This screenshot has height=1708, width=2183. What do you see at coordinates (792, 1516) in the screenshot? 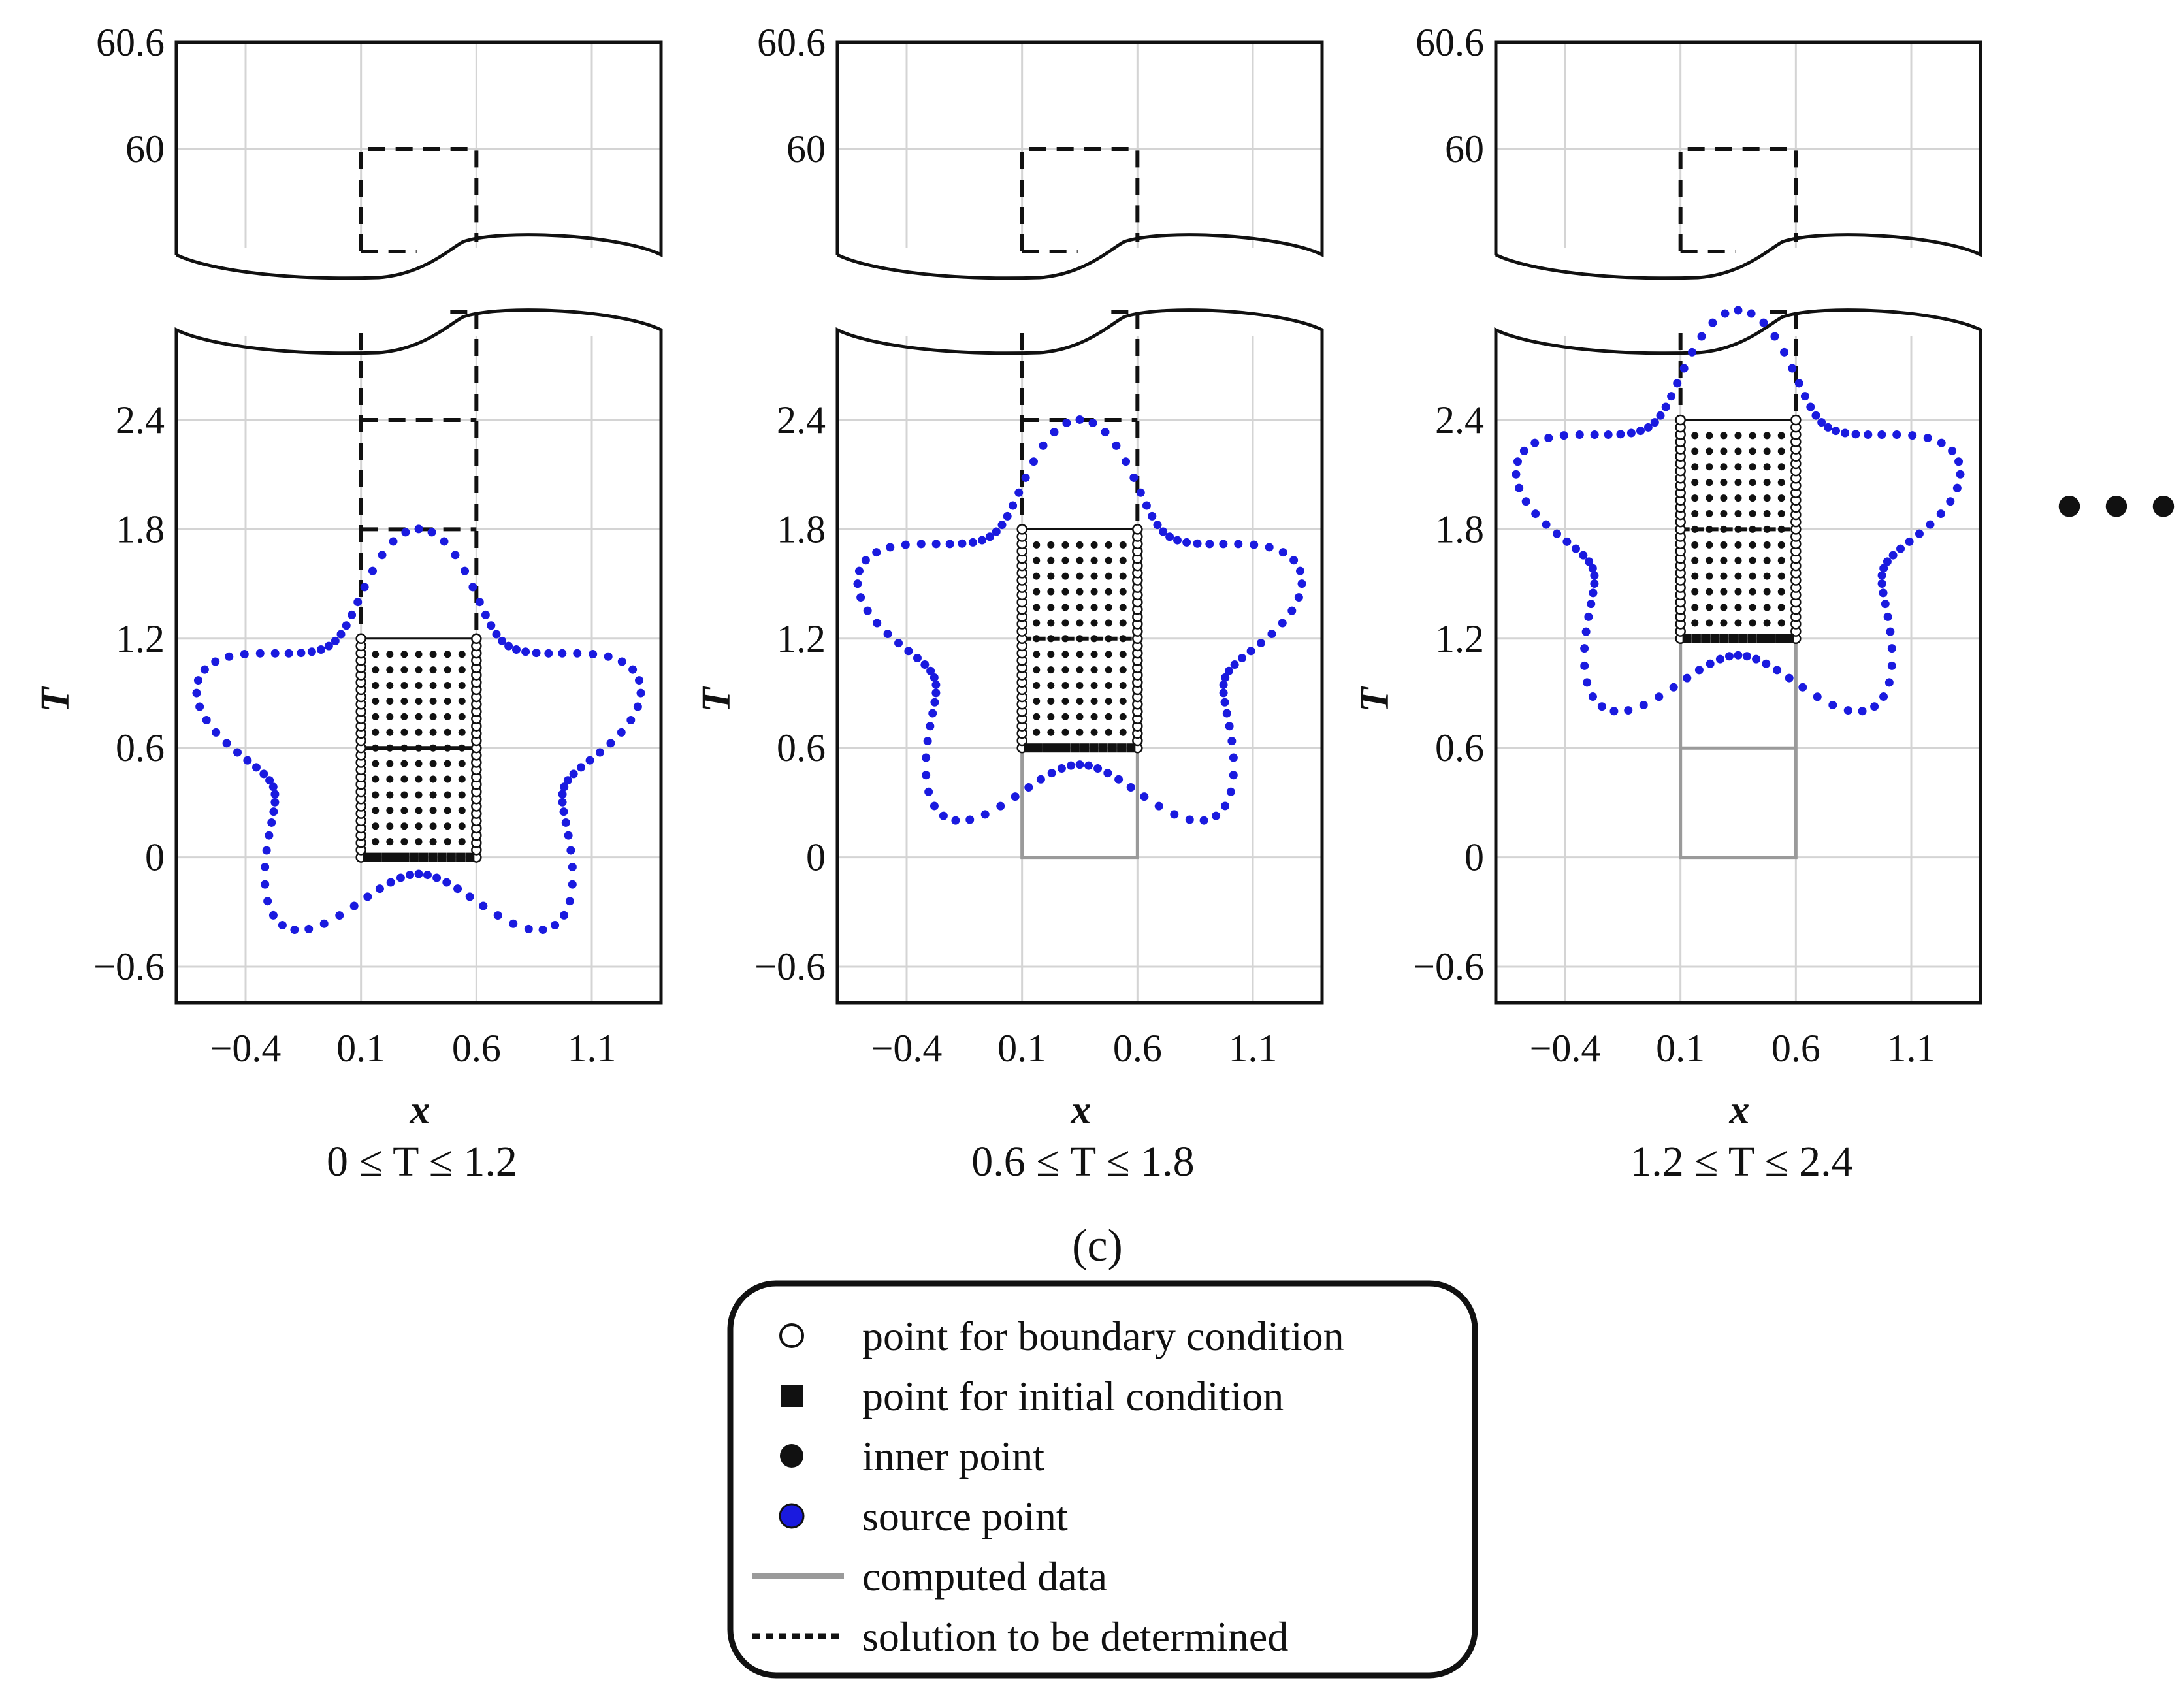
I see `legend-marker-blue-circle` at bounding box center [792, 1516].